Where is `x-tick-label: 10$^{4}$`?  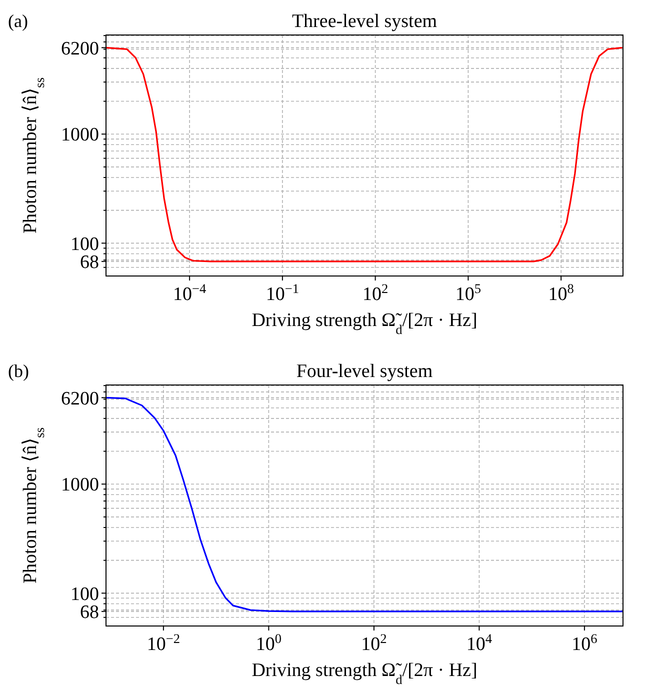 x-tick-label: 10$^{4}$ is located at coordinates (479, 642).